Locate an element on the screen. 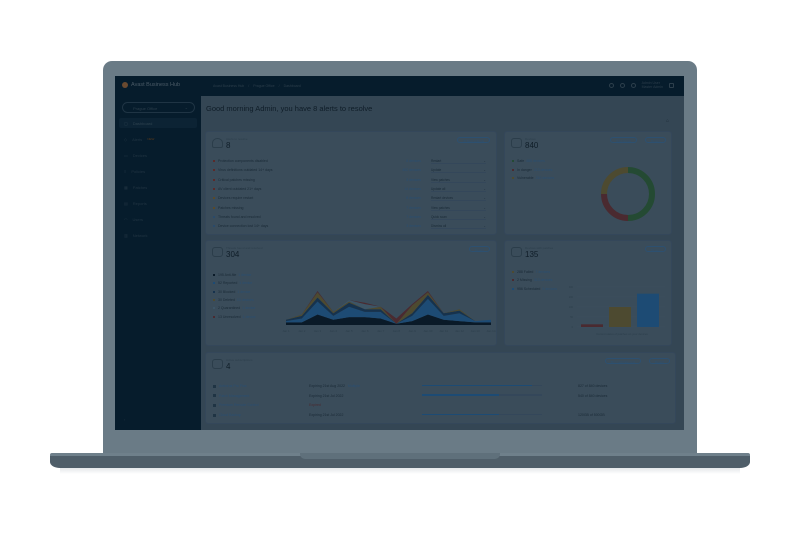 This screenshot has height=534, width=800. app-logo: Avast Business Hub is located at coordinates (151, 85).